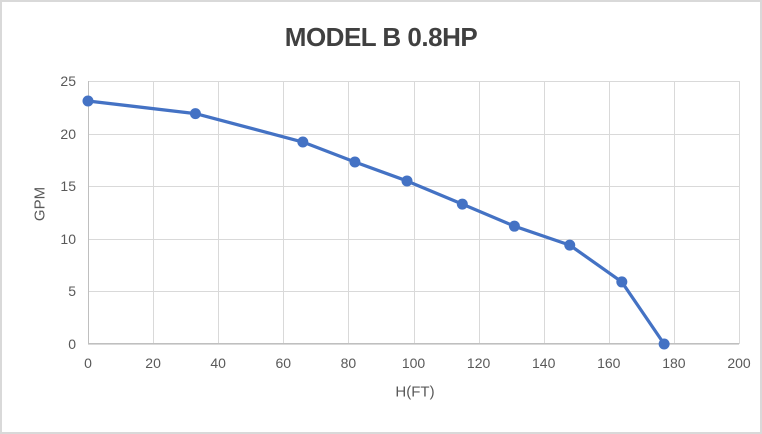 Image resolution: width=762 pixels, height=434 pixels. Describe the element at coordinates (72, 344) in the screenshot. I see `y-tick-label: 0` at that location.